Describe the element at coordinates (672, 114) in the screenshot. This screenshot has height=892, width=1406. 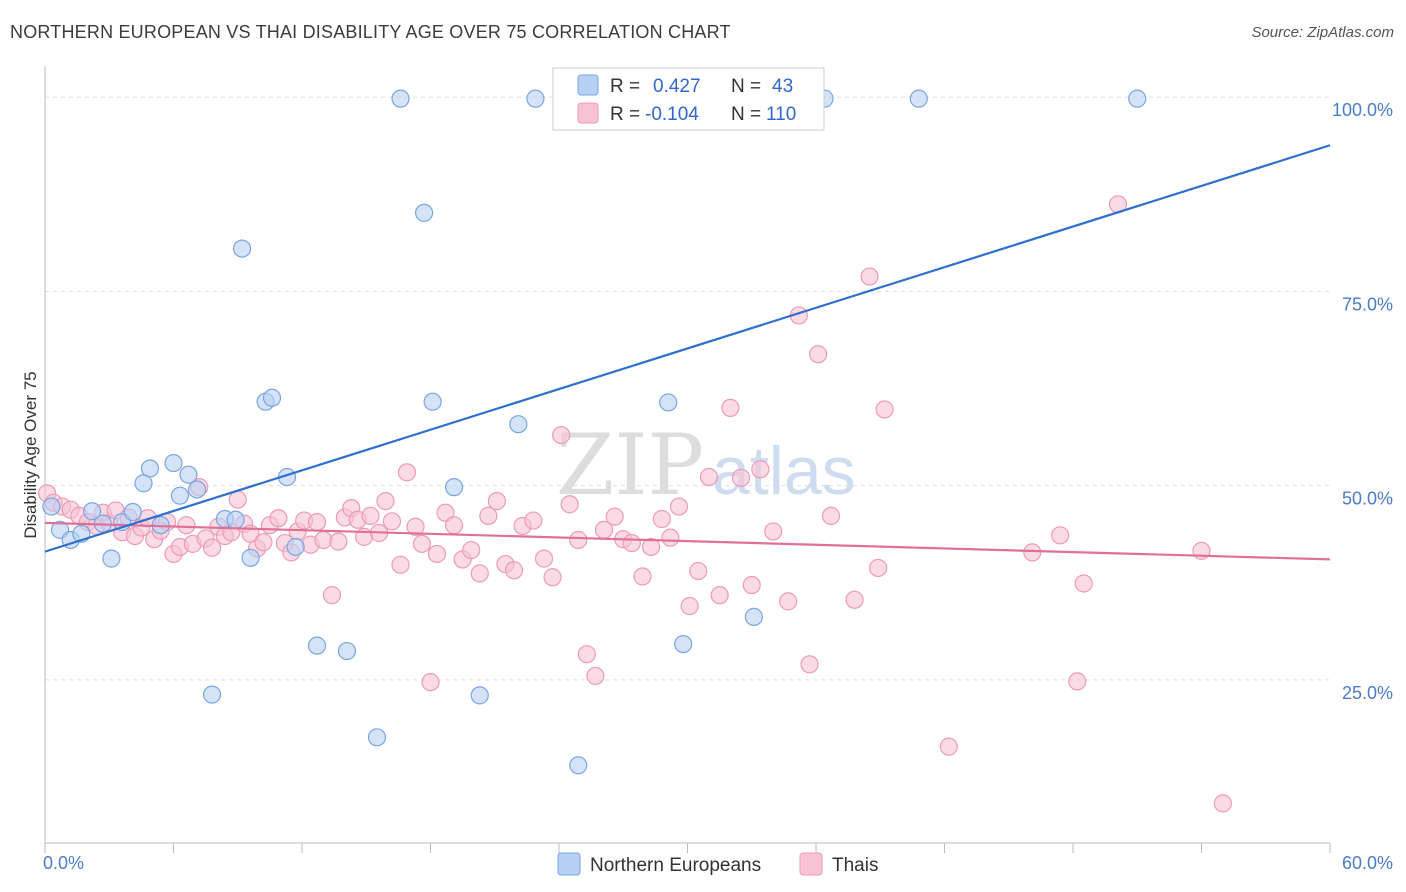
I see `legend-r-value-2: -0.104` at that location.